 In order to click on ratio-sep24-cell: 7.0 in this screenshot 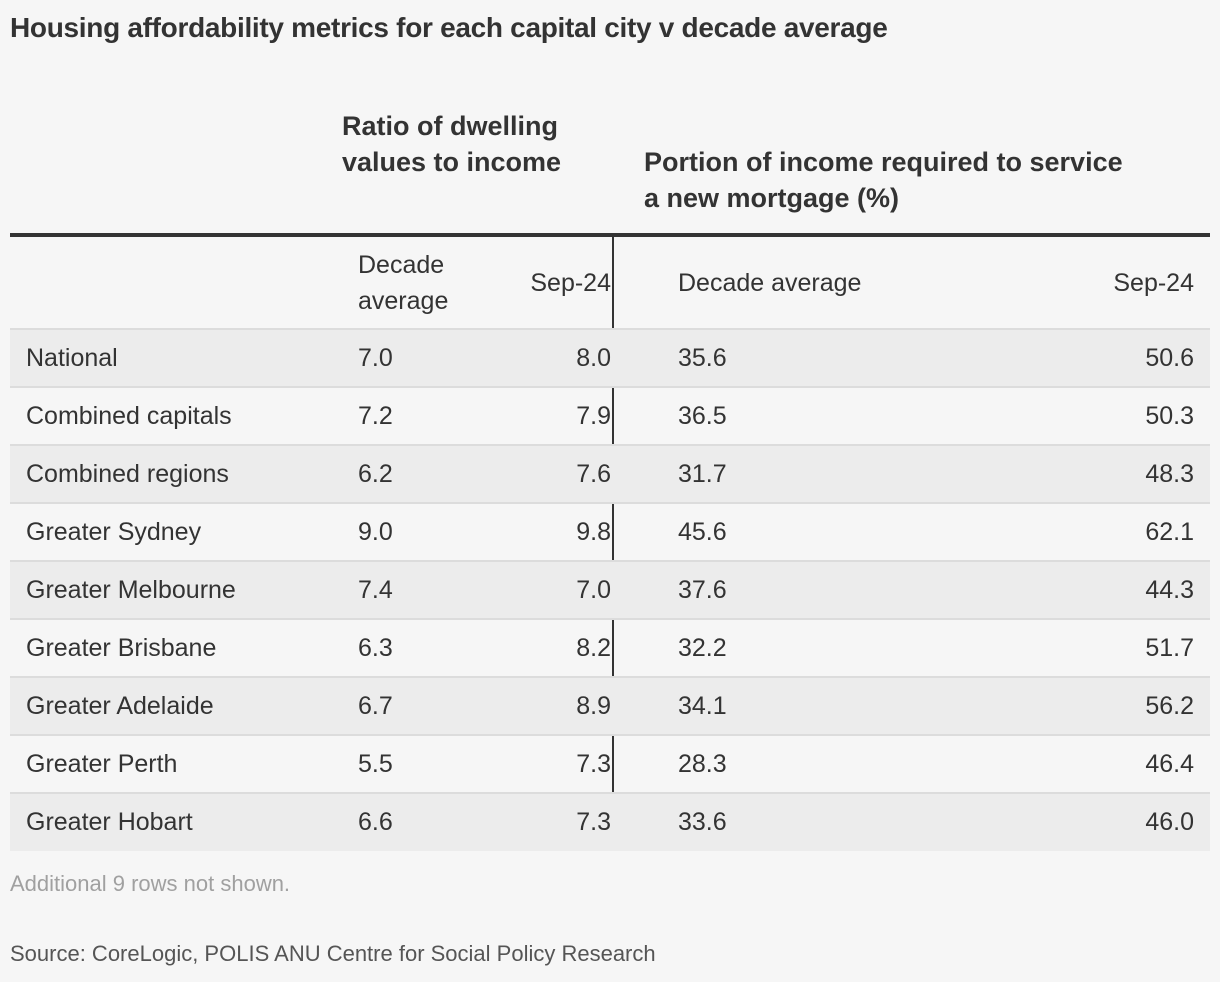, I will do `click(593, 589)`.